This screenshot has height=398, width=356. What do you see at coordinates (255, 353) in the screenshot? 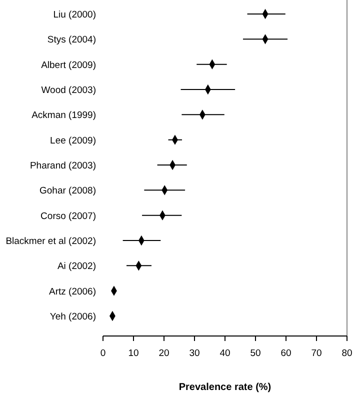
I see `x-tick-label: 50` at bounding box center [255, 353].